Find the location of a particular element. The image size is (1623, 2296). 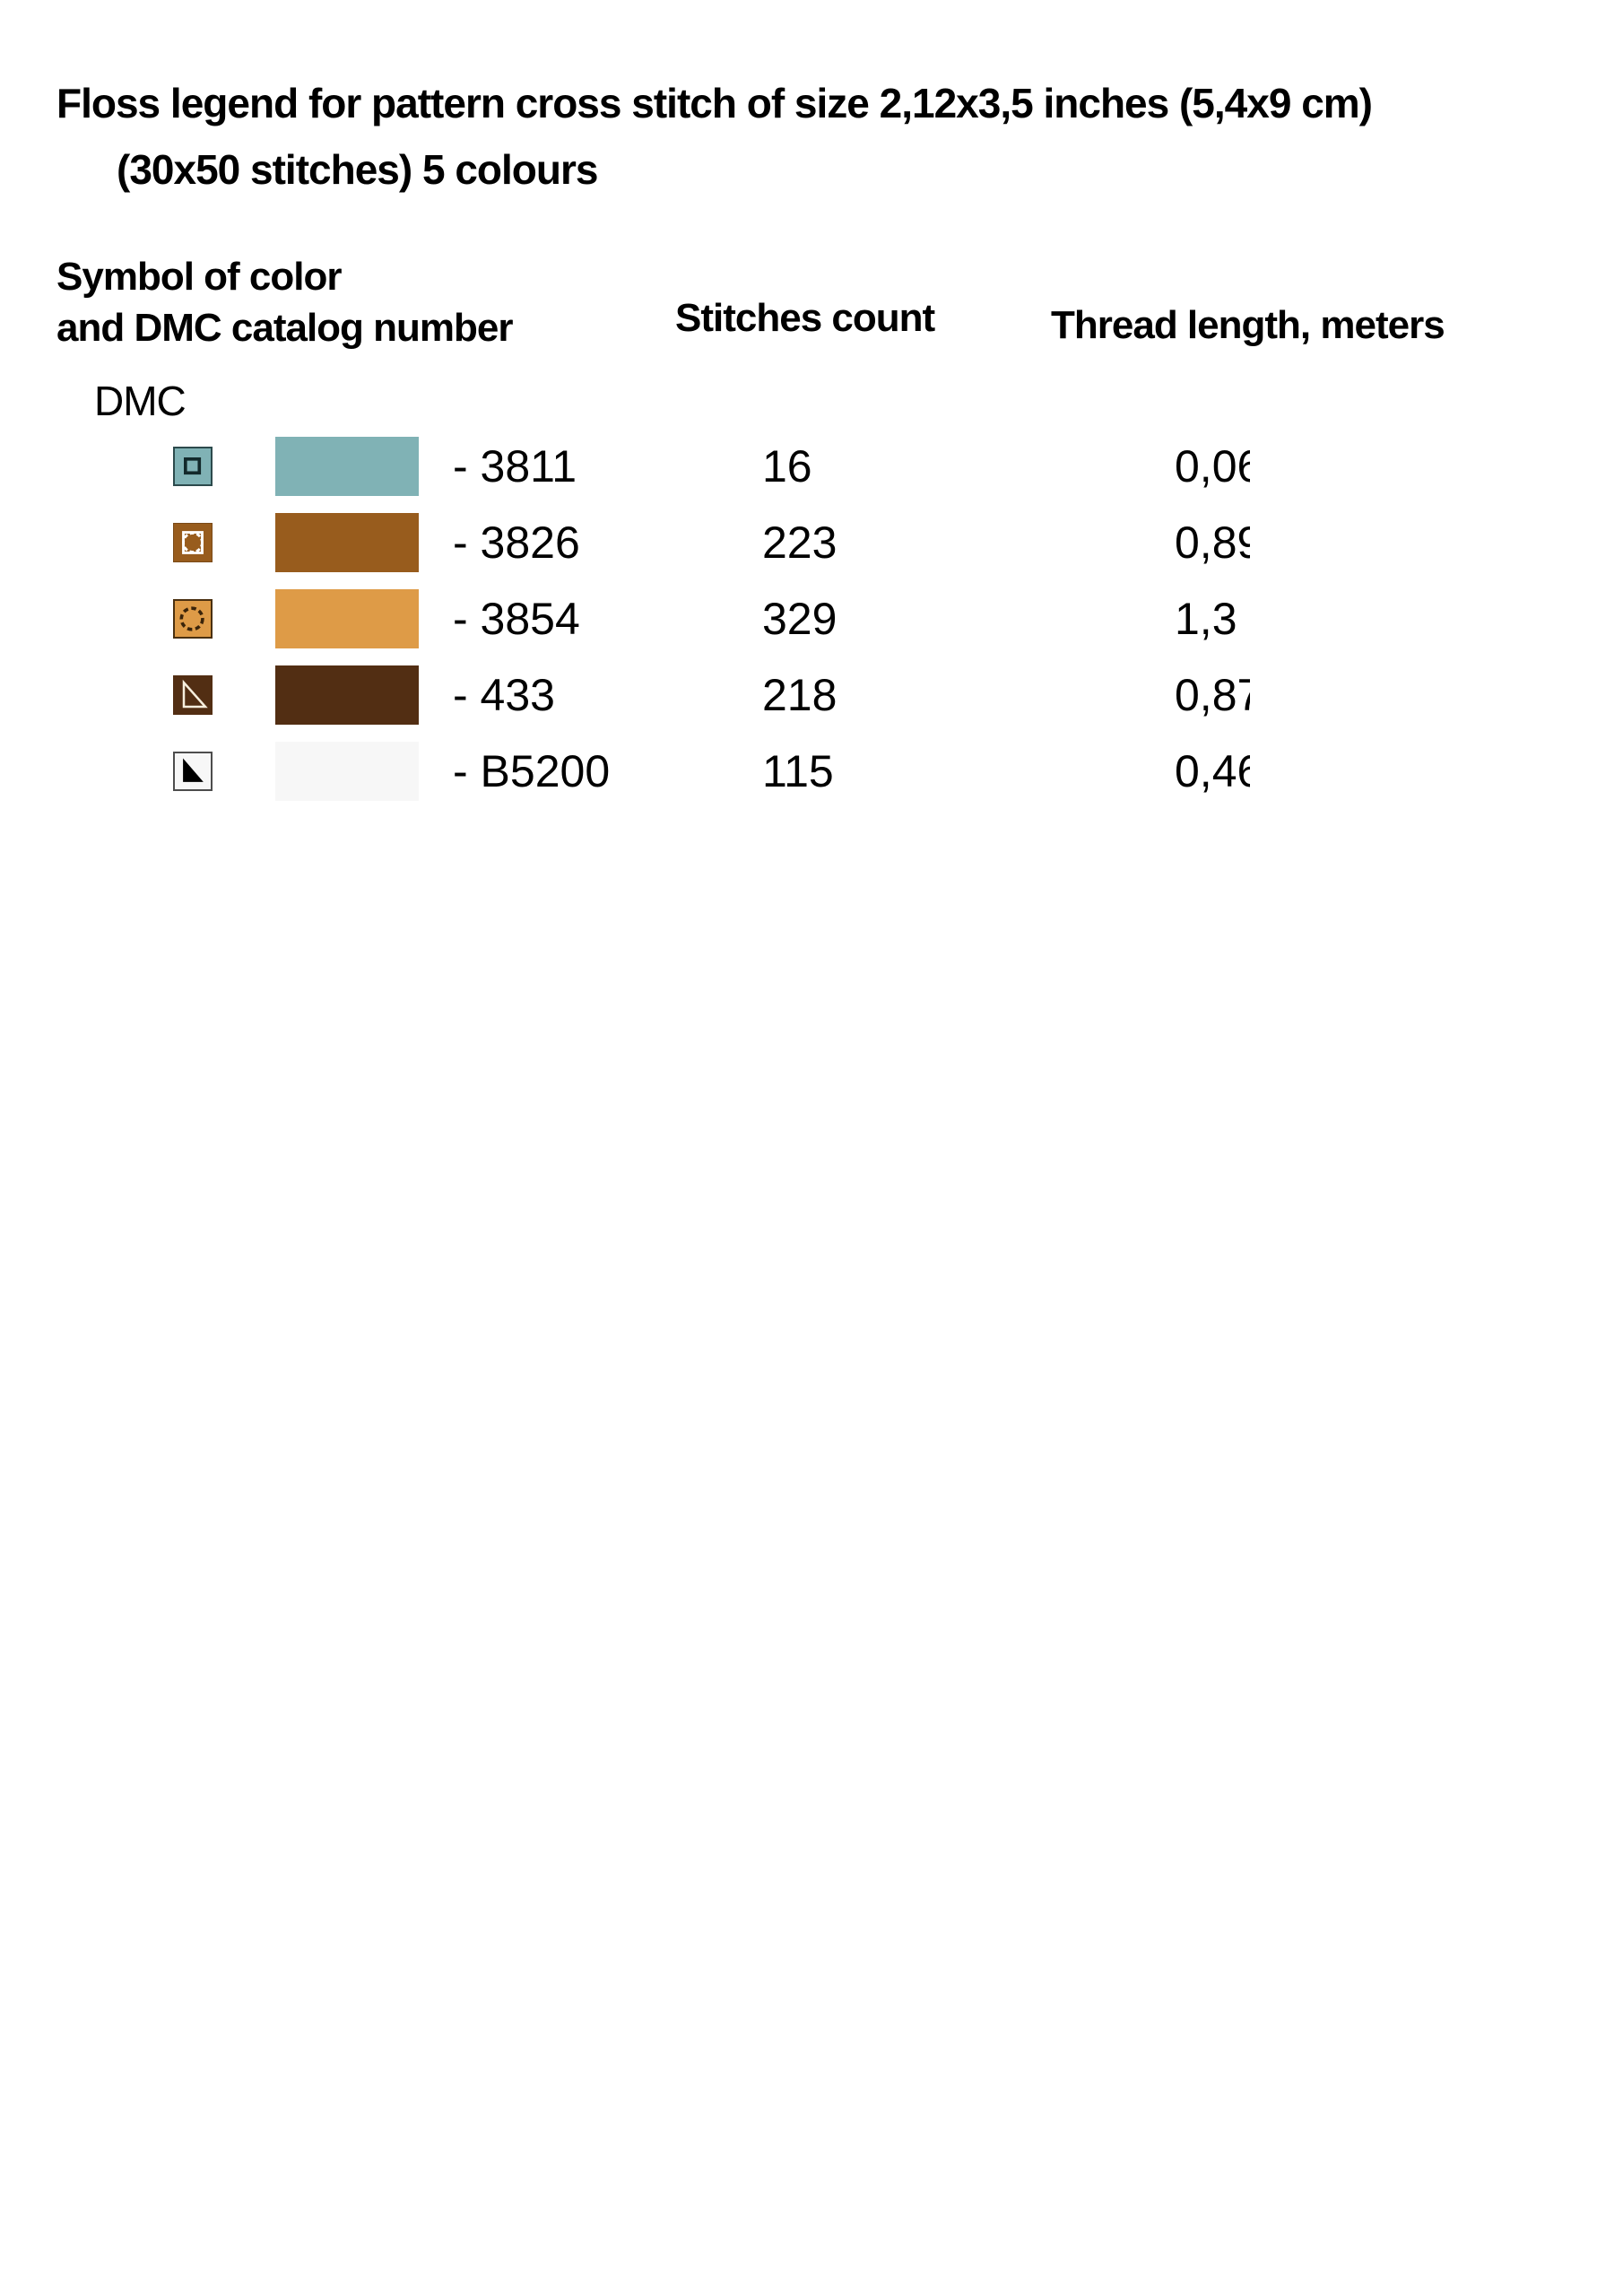

stitches-count: 218 is located at coordinates (800, 695).